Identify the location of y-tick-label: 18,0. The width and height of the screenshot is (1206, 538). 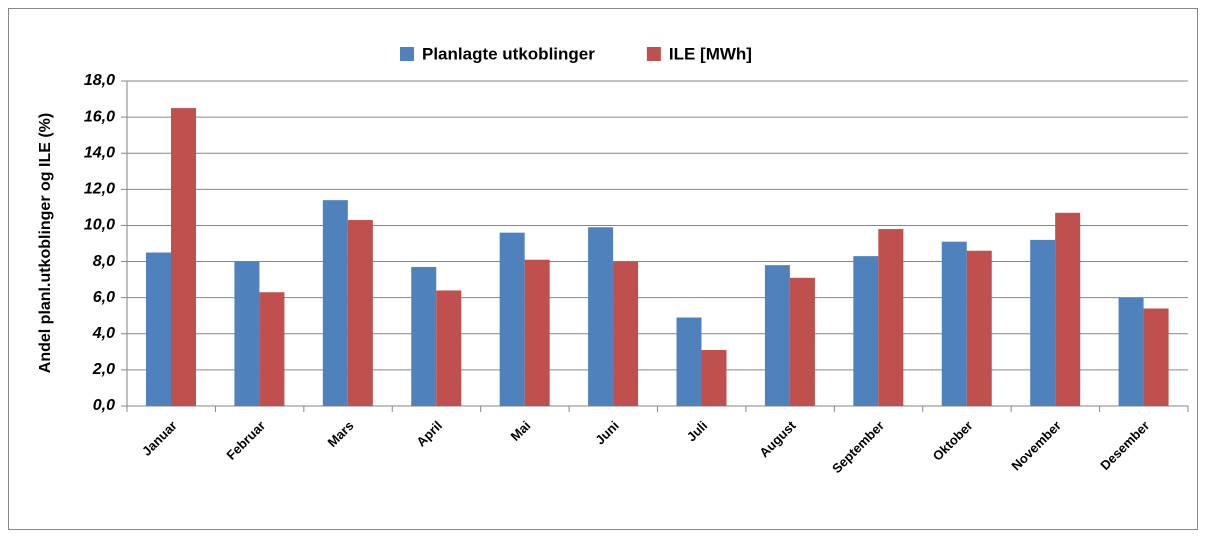
(99, 80).